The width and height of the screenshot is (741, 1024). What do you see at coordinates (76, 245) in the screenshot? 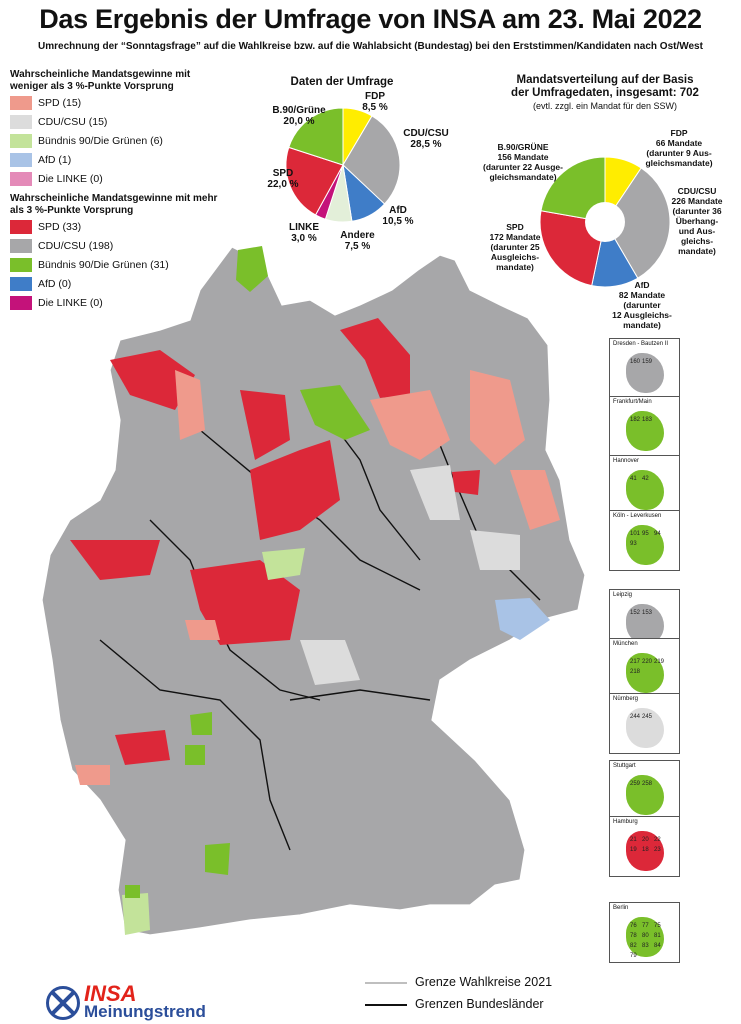
I see `legend-strong-label: CDU/CSU (198)` at bounding box center [76, 245].